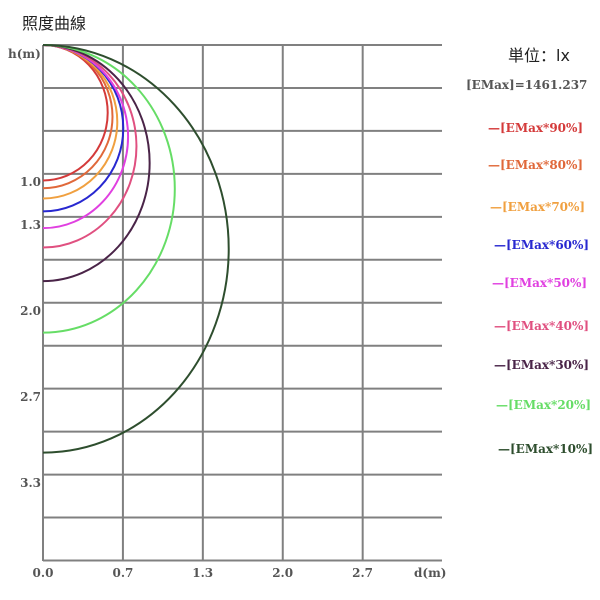  What do you see at coordinates (30, 311) in the screenshot?
I see `y-tick-label: 2.0` at bounding box center [30, 311].